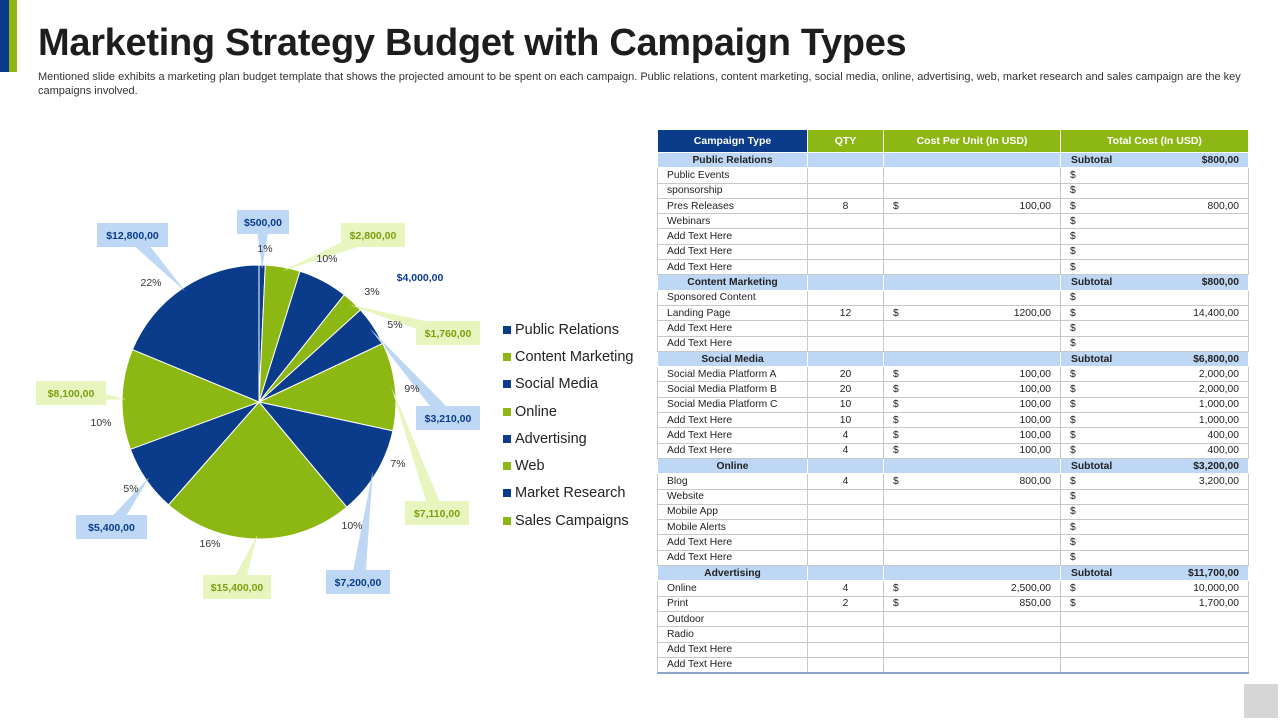  What do you see at coordinates (732, 389) in the screenshot?
I see `row-name: Social Media Platform B` at bounding box center [732, 389].